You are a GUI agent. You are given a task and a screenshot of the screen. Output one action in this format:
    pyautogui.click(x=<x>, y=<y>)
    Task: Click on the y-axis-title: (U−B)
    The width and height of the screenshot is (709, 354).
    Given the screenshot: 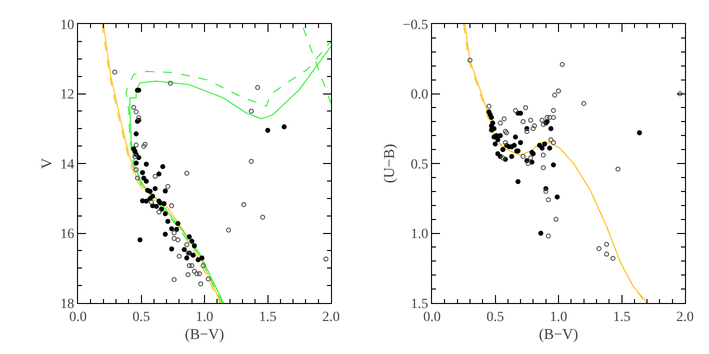 What is the action you would take?
    pyautogui.click(x=390, y=164)
    